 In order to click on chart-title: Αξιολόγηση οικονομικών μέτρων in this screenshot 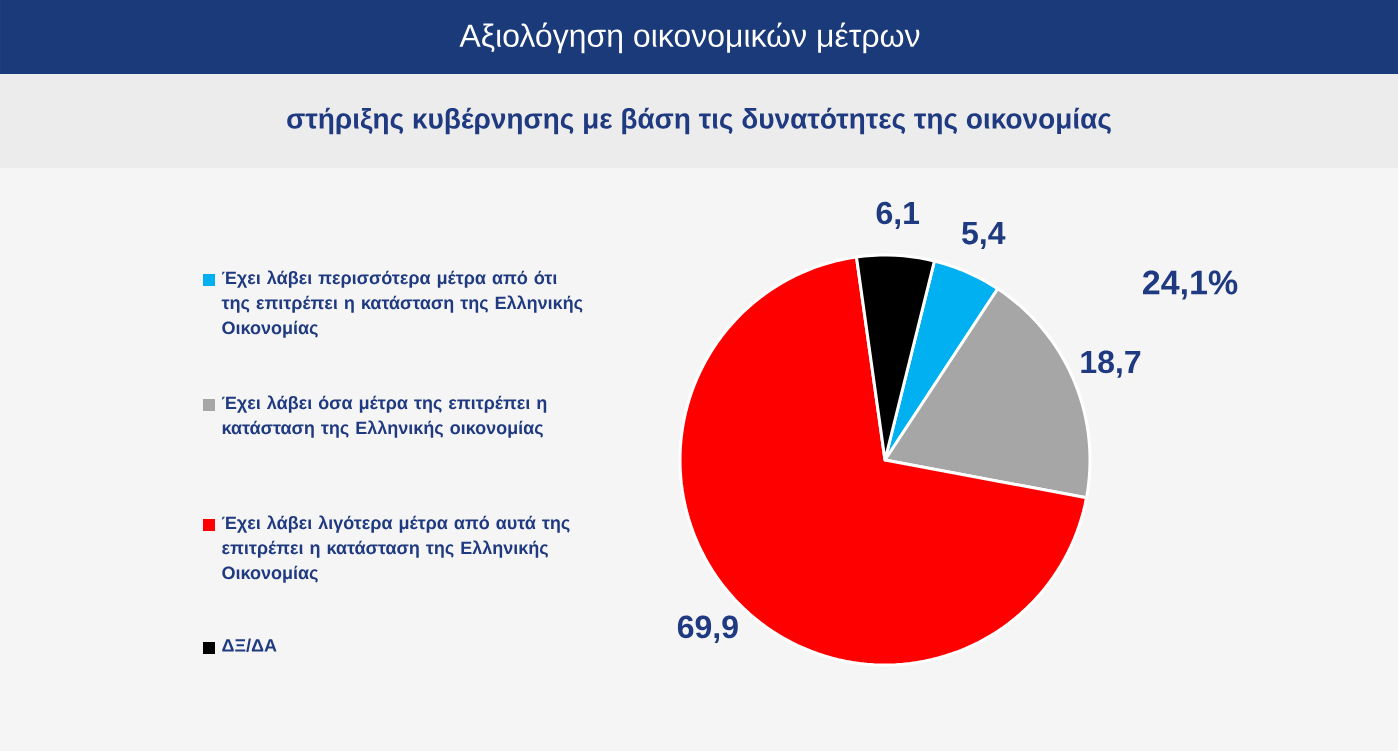, I will do `click(689, 38)`.